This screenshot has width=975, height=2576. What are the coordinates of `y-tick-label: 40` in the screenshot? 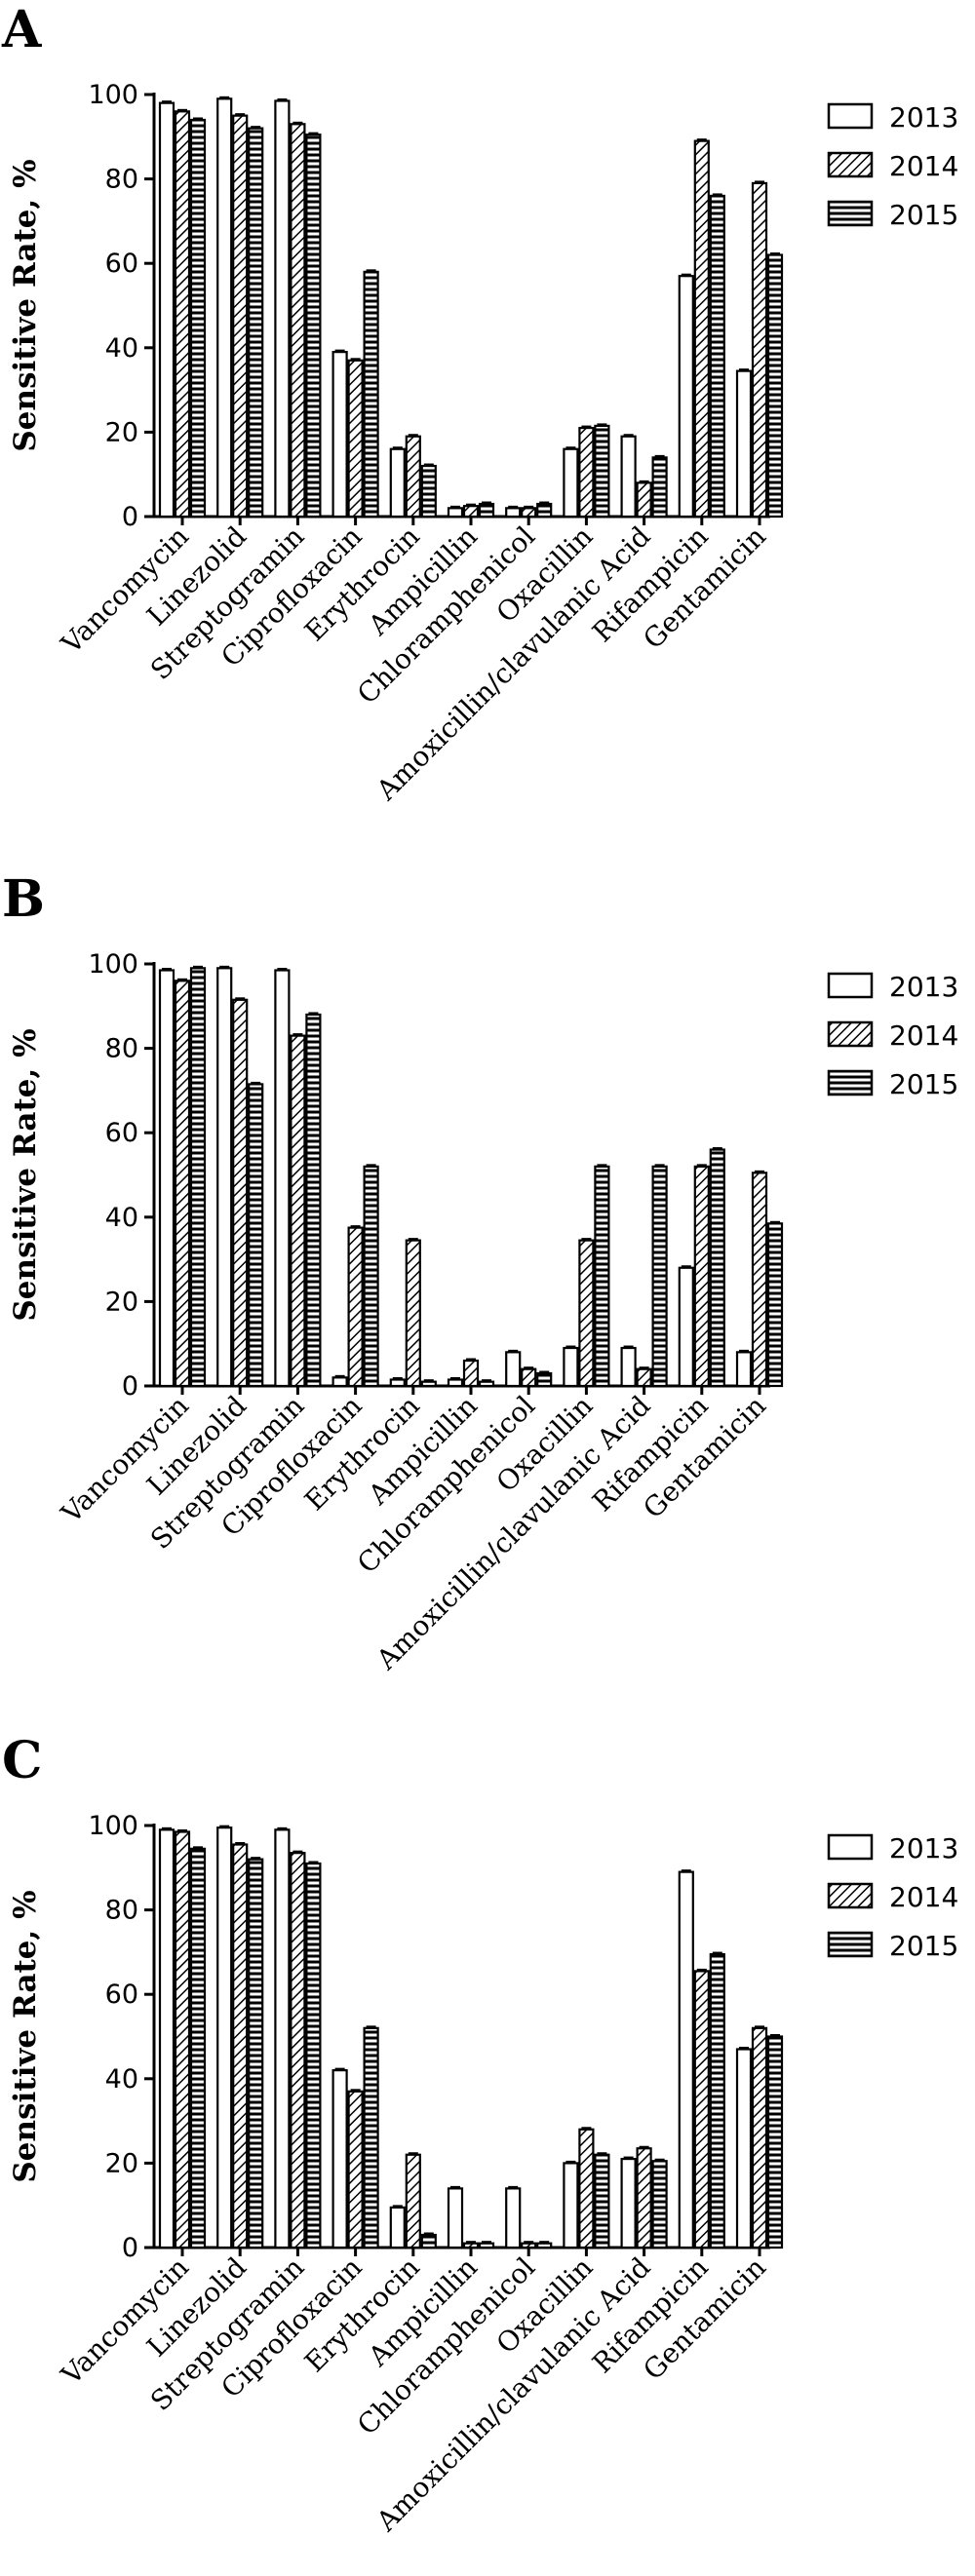 It's located at (121, 2079).